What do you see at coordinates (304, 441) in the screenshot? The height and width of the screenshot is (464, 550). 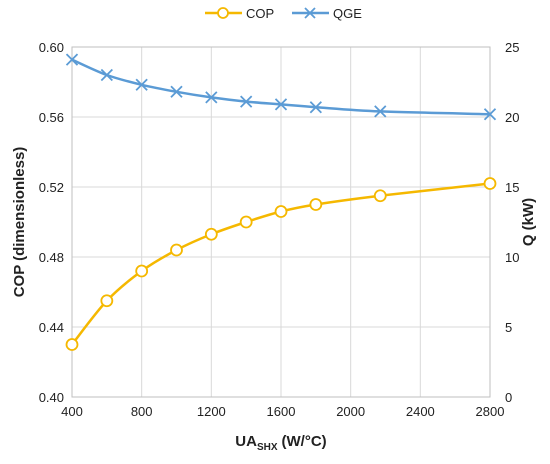 I see `x-axis-title-unit: (W/°C)` at bounding box center [304, 441].